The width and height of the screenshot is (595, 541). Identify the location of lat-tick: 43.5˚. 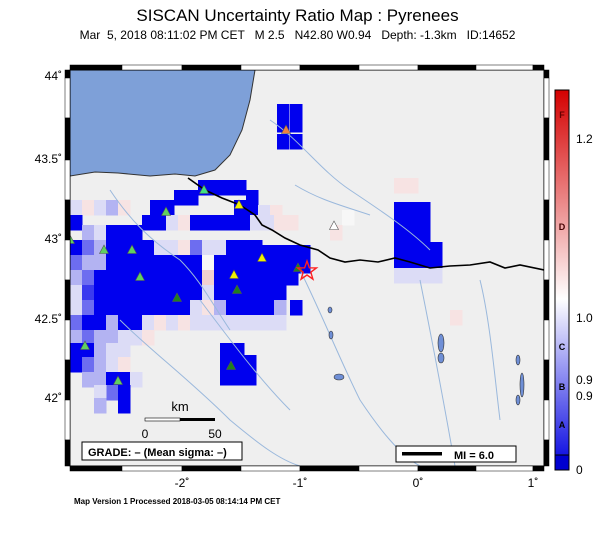
(48, 159).